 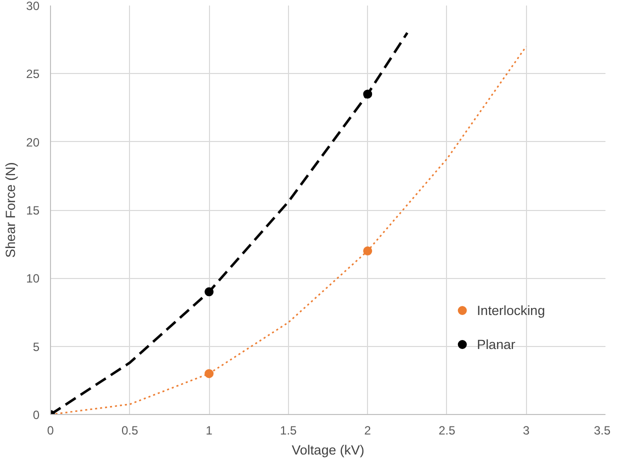 What do you see at coordinates (447, 431) in the screenshot?
I see `x-tick-label: 2.5` at bounding box center [447, 431].